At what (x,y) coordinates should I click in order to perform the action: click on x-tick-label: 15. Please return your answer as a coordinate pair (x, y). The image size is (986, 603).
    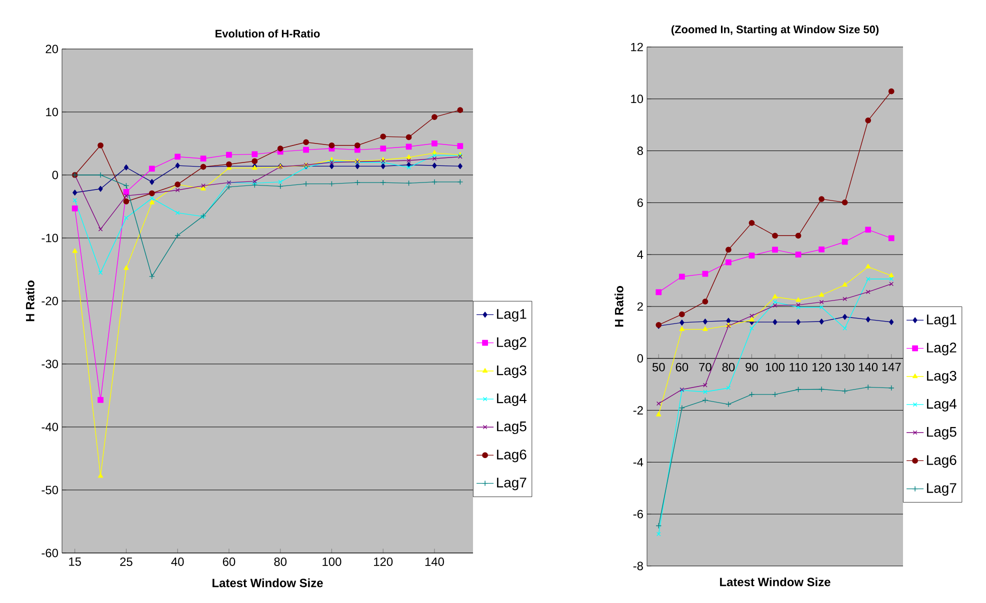
    Looking at the image, I should click on (75, 562).